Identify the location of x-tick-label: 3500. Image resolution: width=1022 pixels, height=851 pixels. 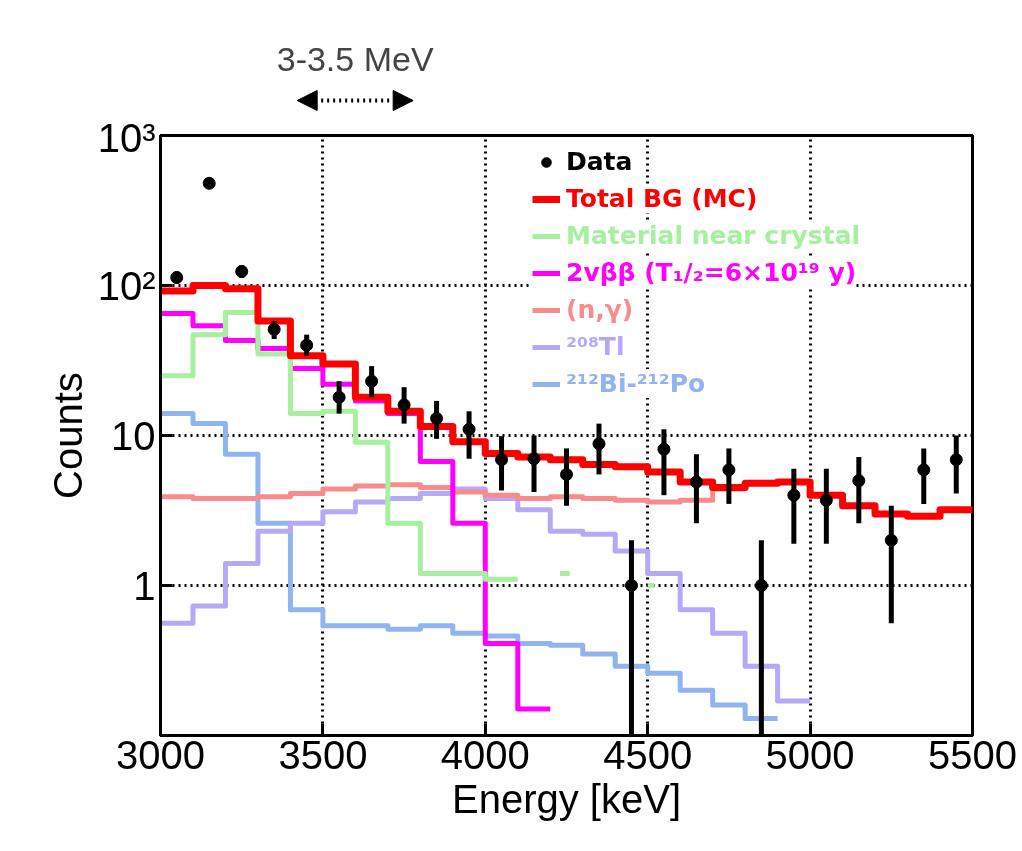
(323, 754).